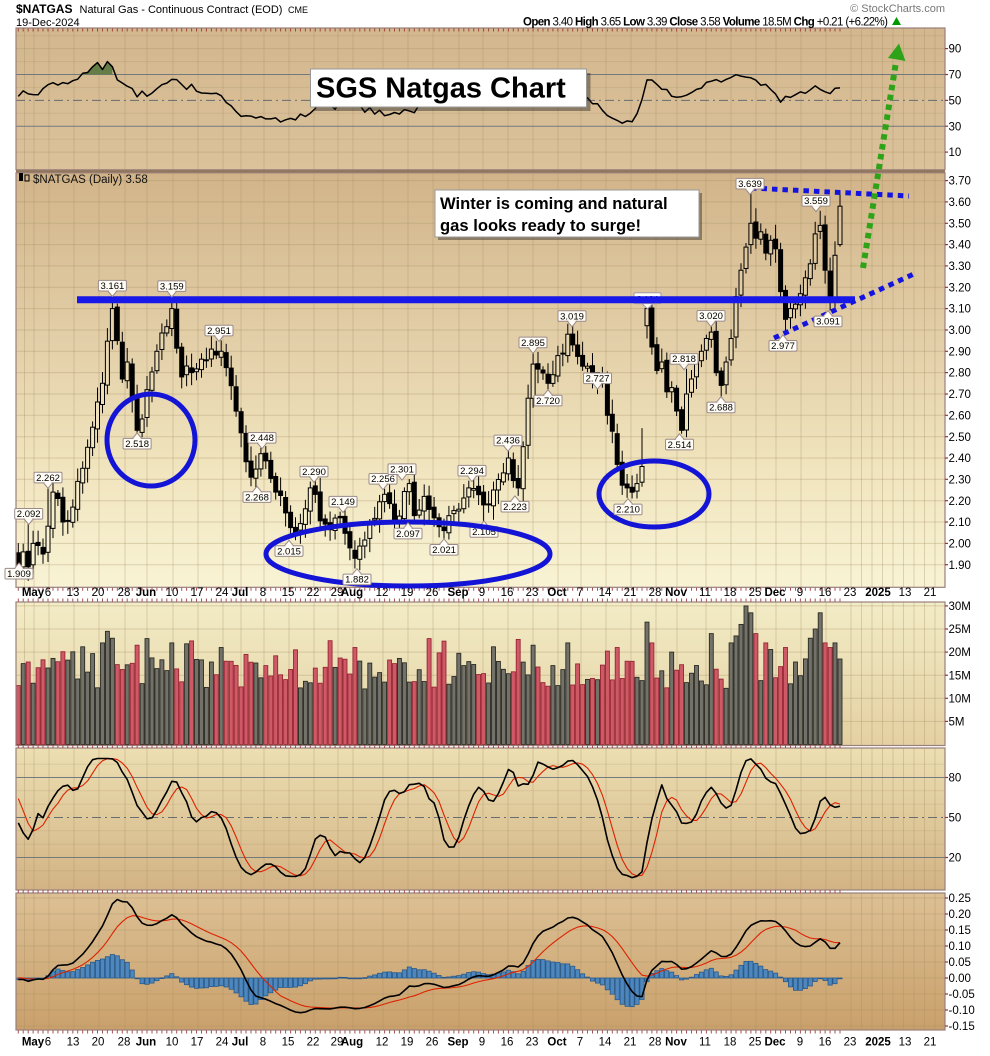 Image resolution: width=990 pixels, height=1056 pixels. What do you see at coordinates (197, 593) in the screenshot?
I see `svg-text: 17` at bounding box center [197, 593].